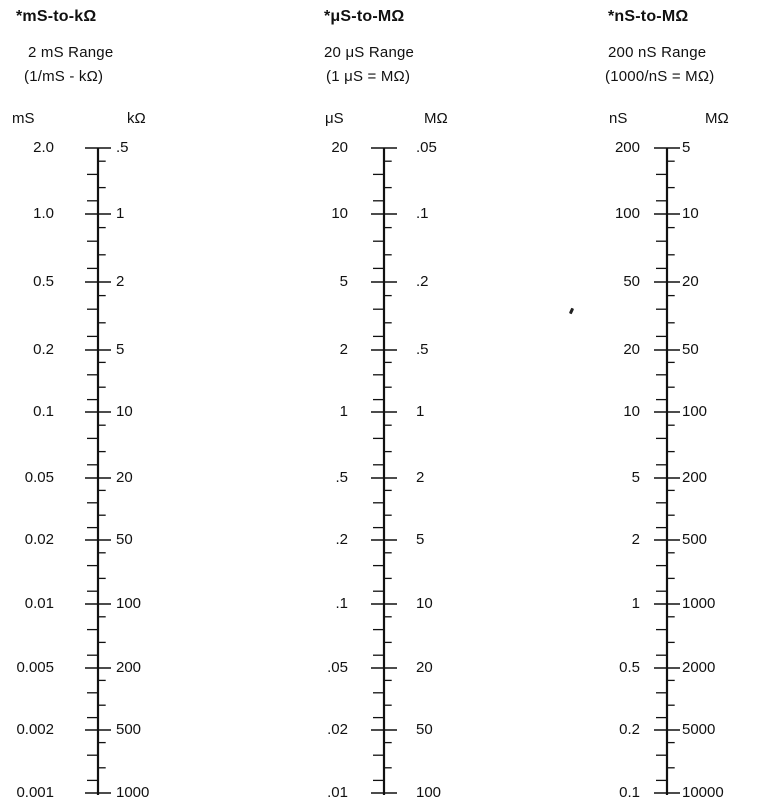 The width and height of the screenshot is (765, 805). What do you see at coordinates (369, 52) in the screenshot?
I see `scale-range: 20 μS Range` at bounding box center [369, 52].